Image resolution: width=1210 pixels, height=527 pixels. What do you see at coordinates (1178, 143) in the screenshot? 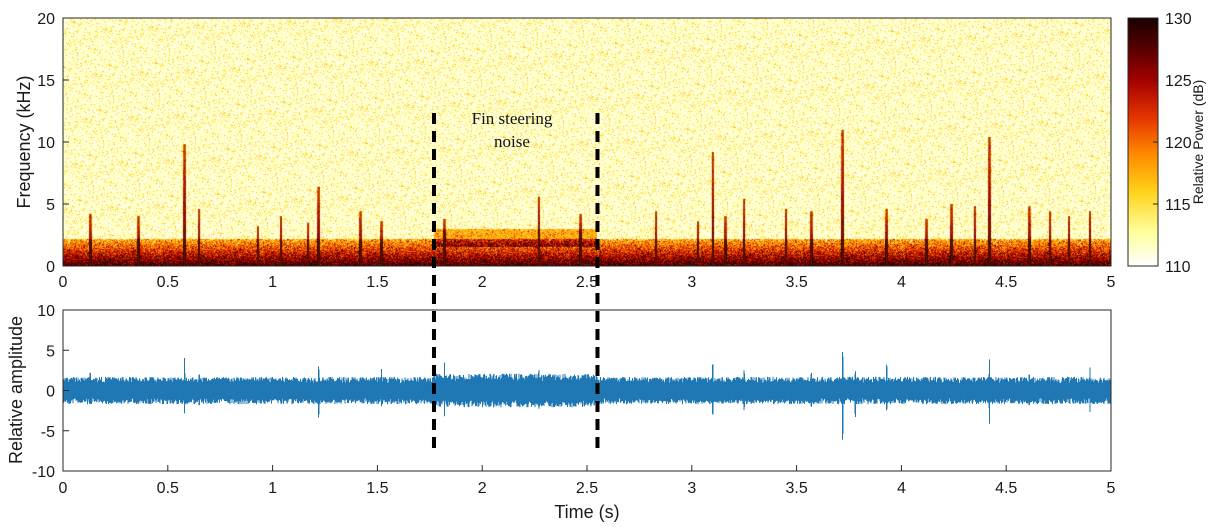
I see `colorbar-tick-label-2: 120` at bounding box center [1178, 143].